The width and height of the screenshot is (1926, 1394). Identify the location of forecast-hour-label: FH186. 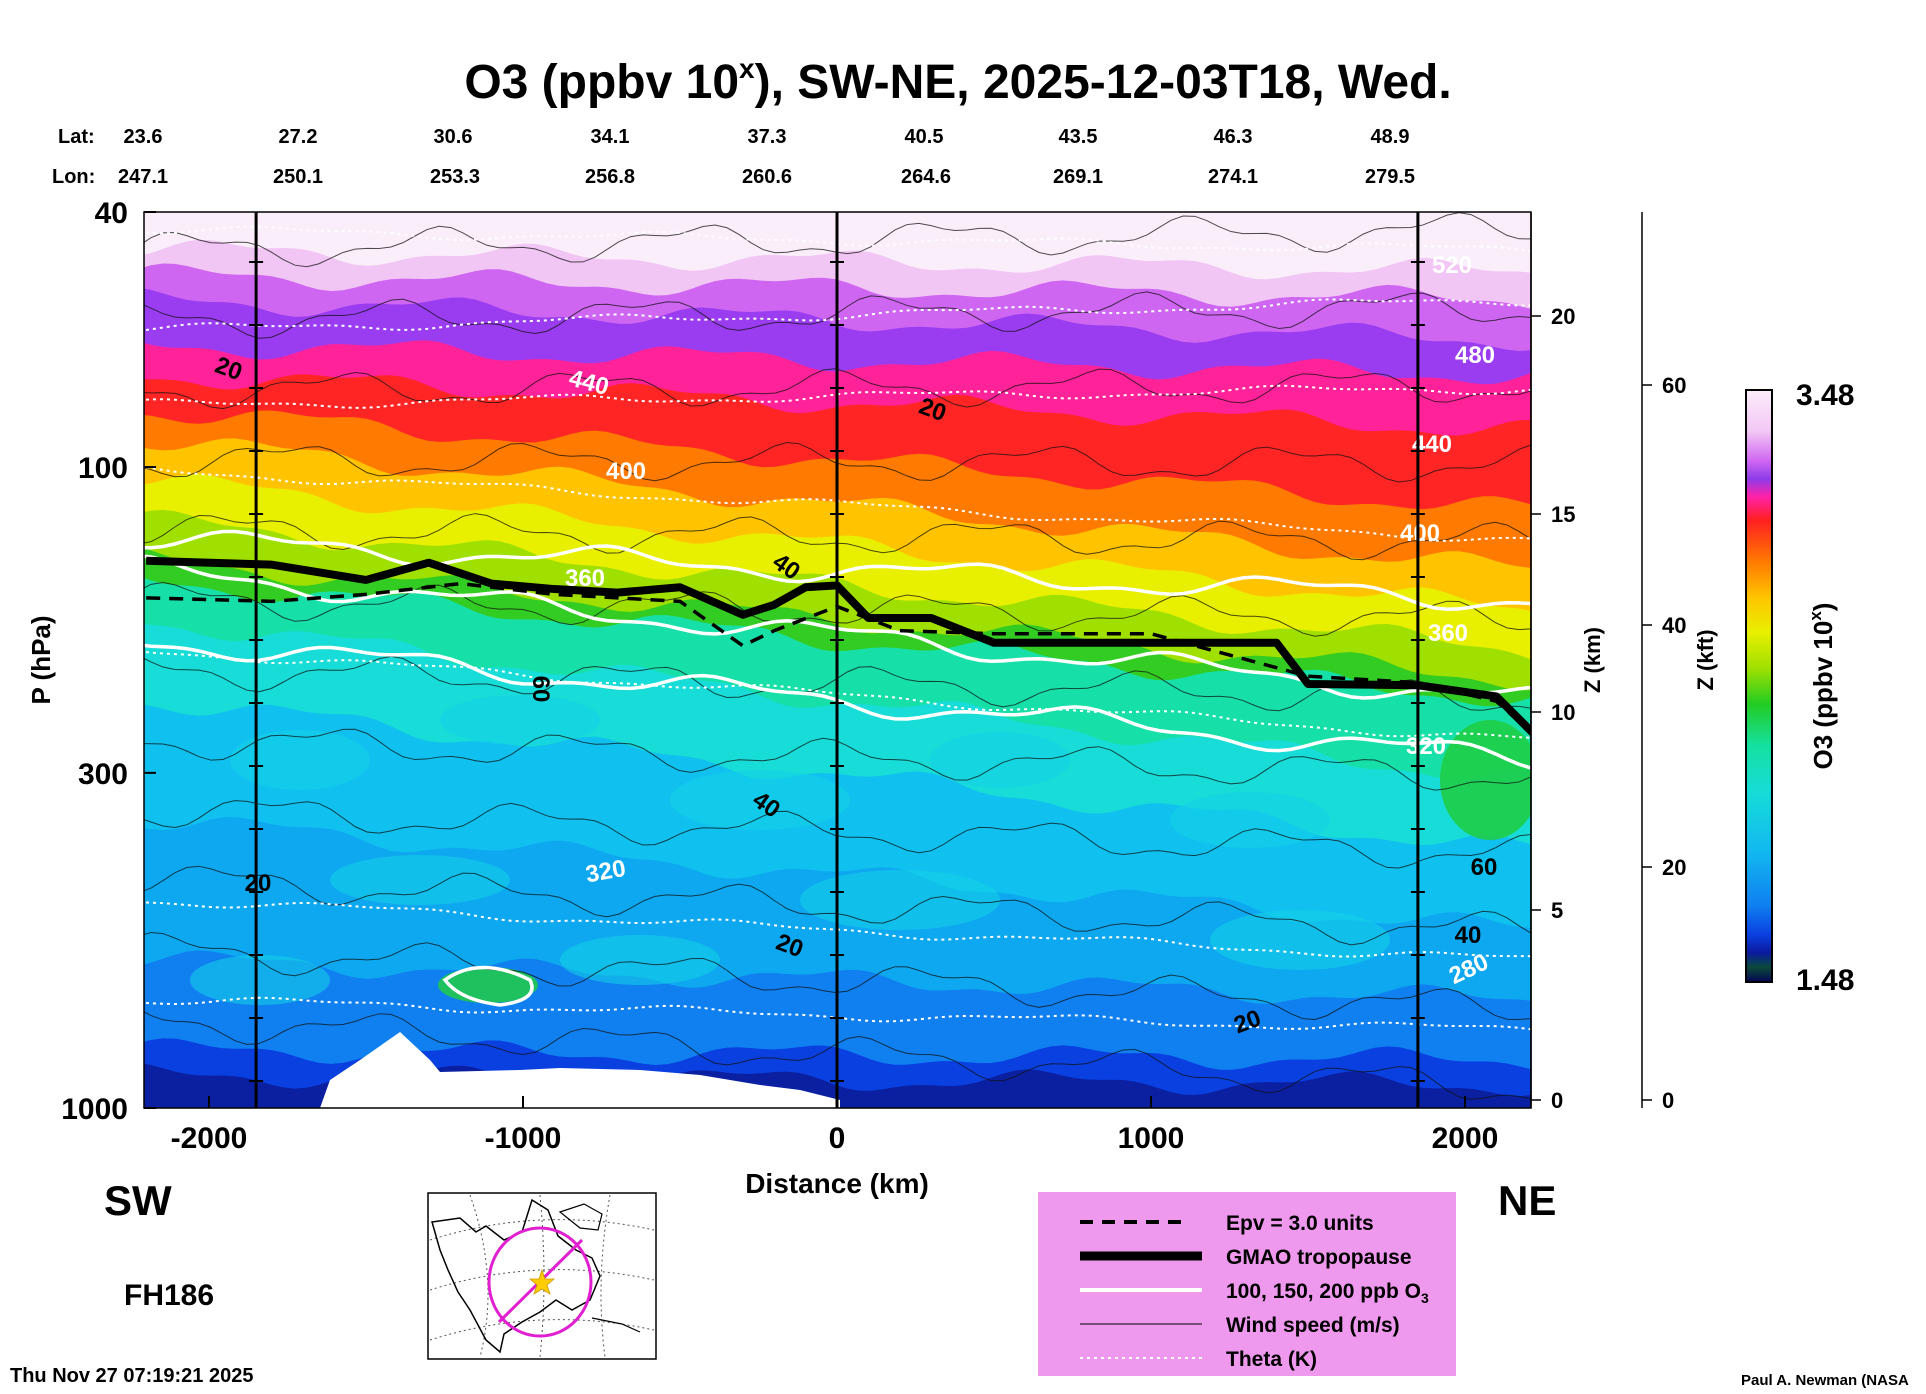
(169, 1295).